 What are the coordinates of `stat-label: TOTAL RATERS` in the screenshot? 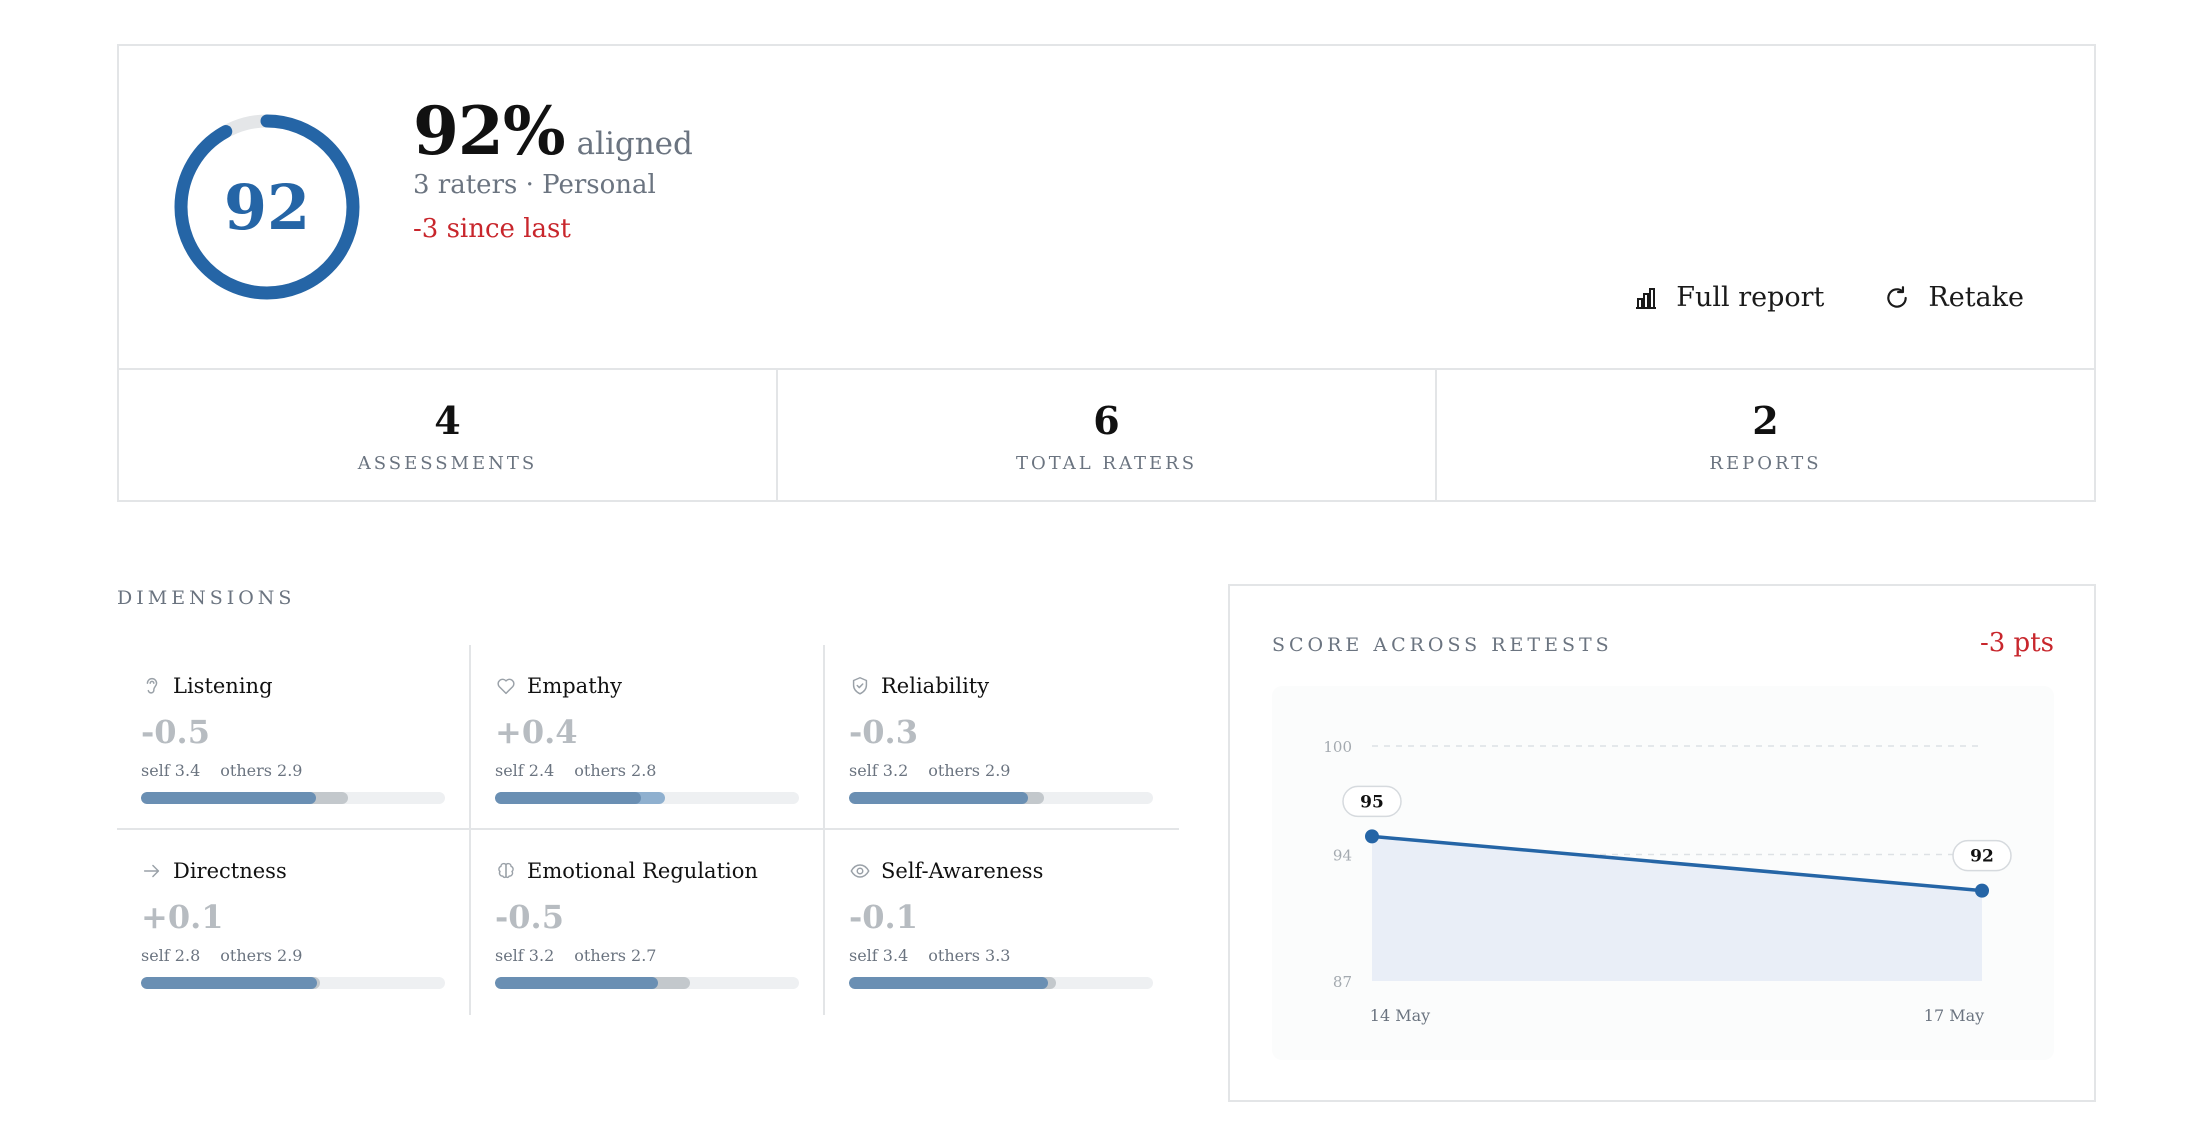 It's located at (1106, 463).